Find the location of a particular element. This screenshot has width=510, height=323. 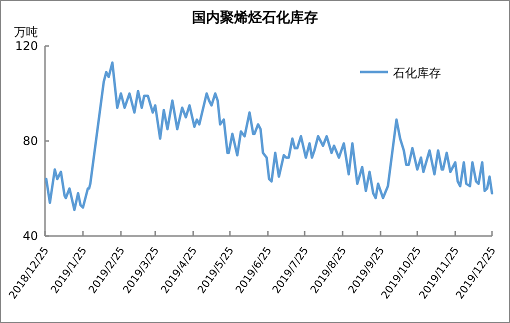

legend-label: 石化库存 is located at coordinates (417, 73).